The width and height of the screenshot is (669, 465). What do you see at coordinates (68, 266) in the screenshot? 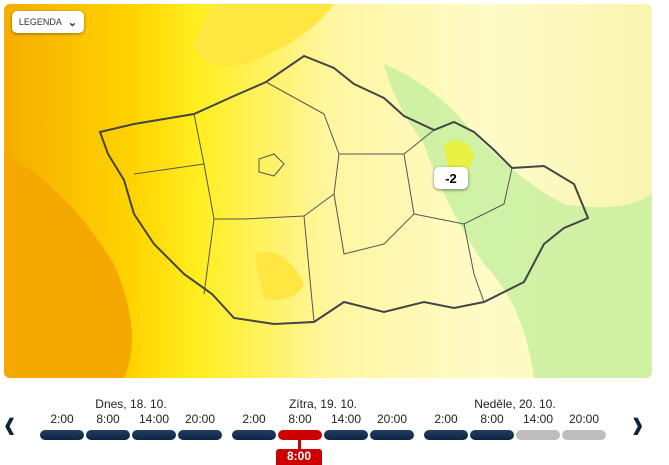
I see `warm-area` at bounding box center [68, 266].